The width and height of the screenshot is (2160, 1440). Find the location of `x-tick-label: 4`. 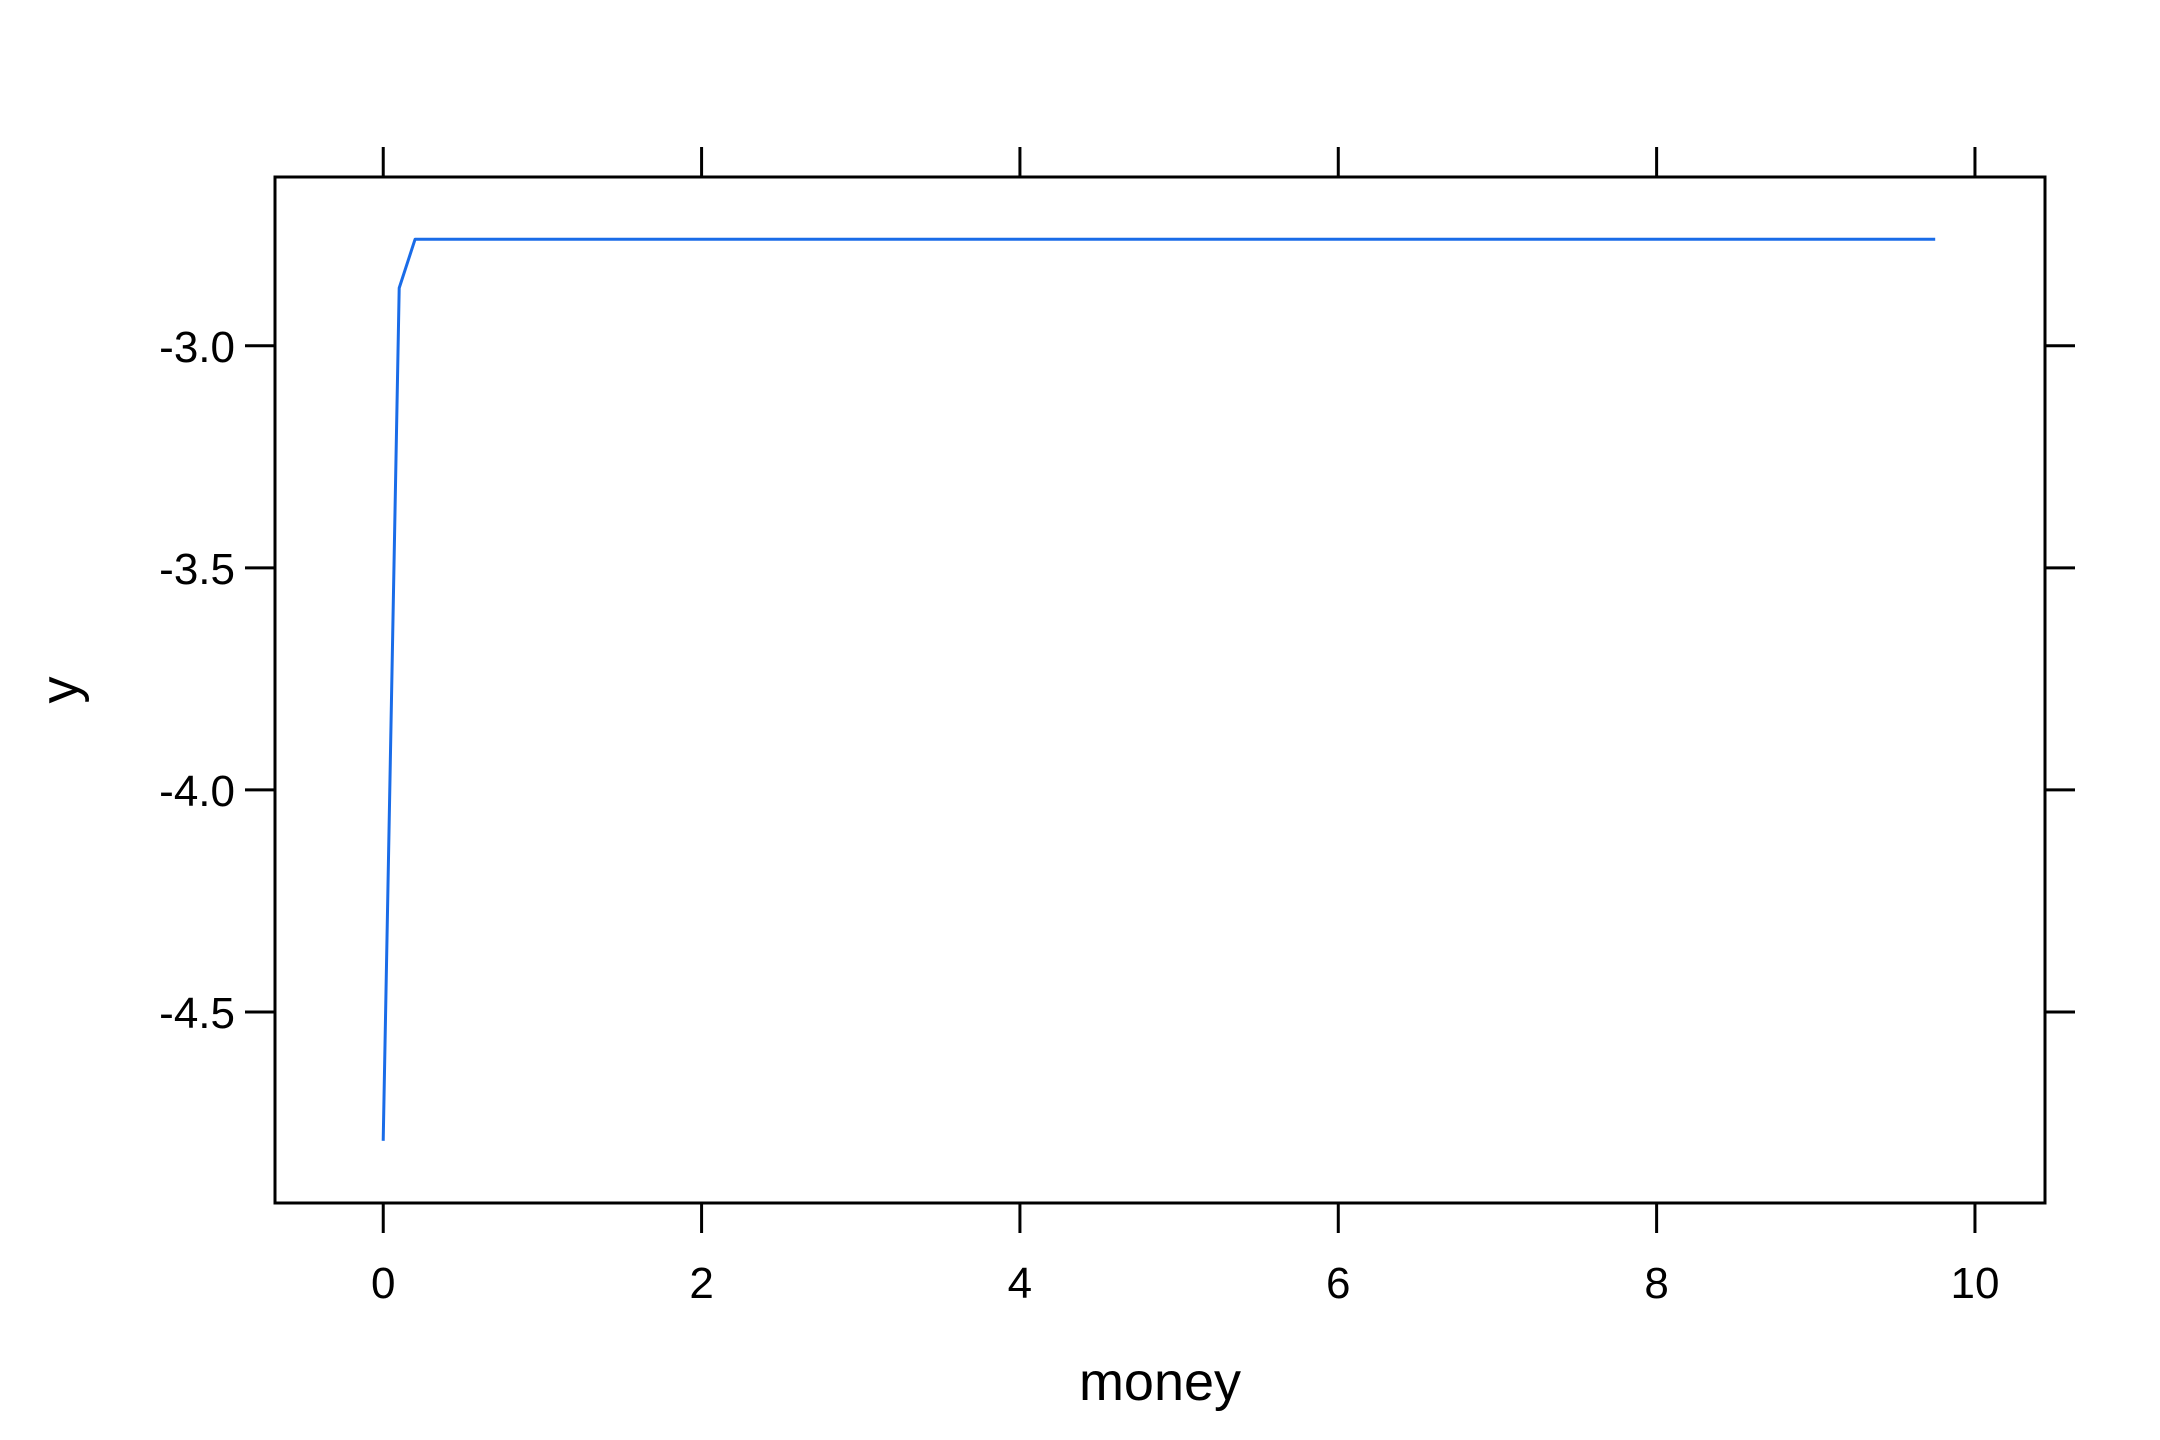

x-tick-label: 4 is located at coordinates (1020, 1283).